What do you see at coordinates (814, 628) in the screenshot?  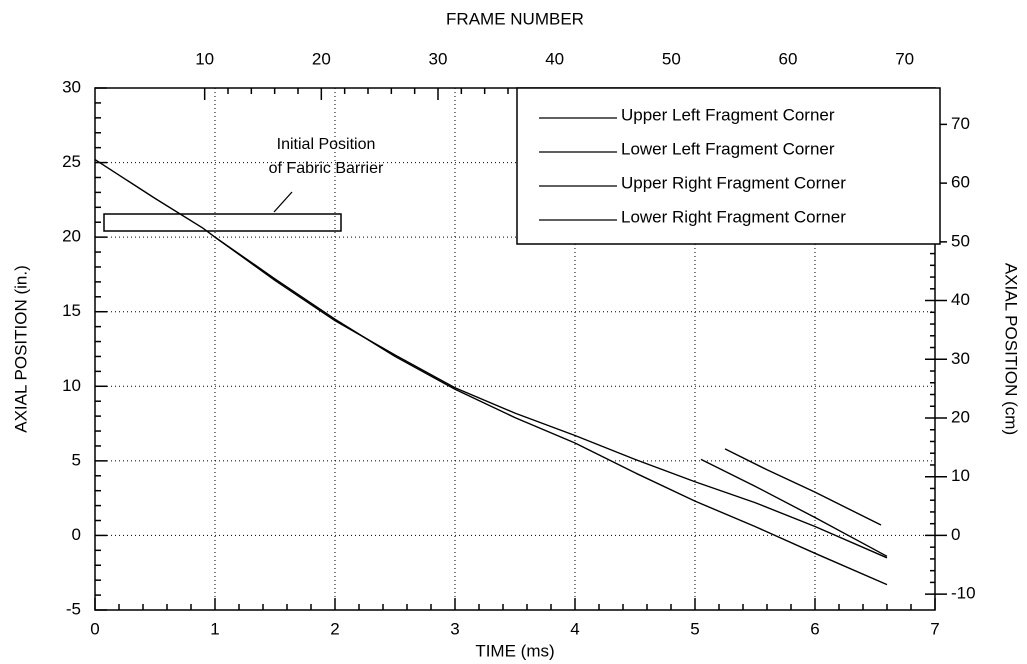 I see `x-tick-label: 6` at bounding box center [814, 628].